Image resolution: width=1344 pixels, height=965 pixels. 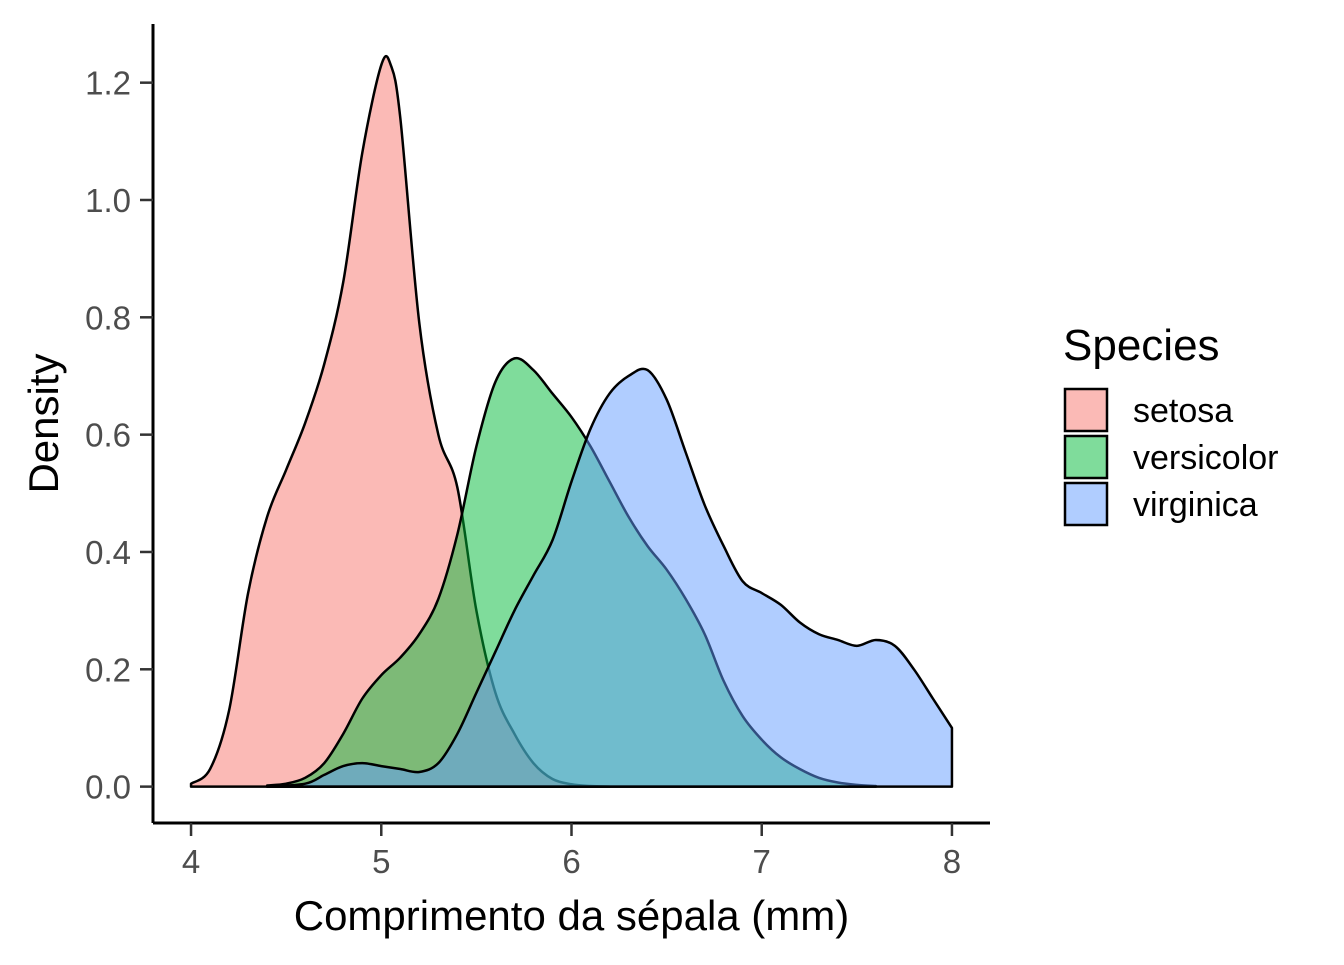 I want to click on x-tick-label: 5, so click(x=381, y=861).